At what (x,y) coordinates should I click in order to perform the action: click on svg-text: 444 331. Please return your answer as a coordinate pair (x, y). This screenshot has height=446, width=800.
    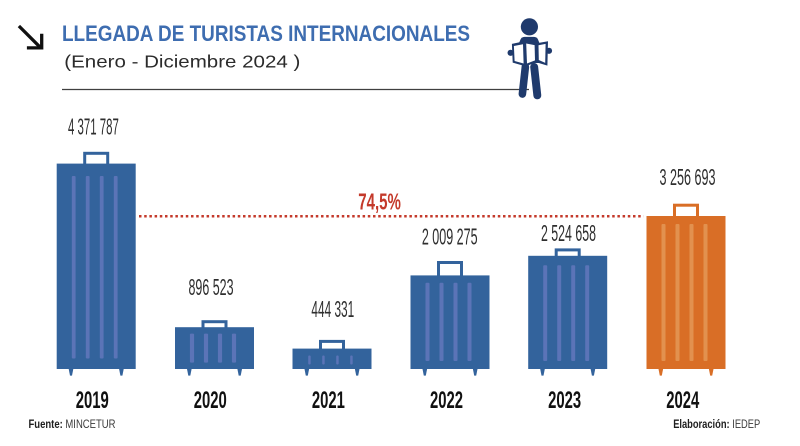
    Looking at the image, I should click on (332, 309).